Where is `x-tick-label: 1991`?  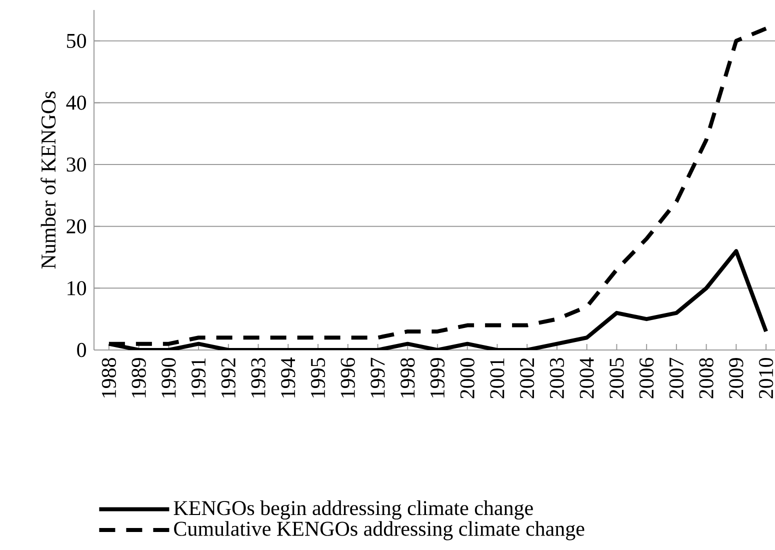
x-tick-label: 1991 is located at coordinates (198, 378).